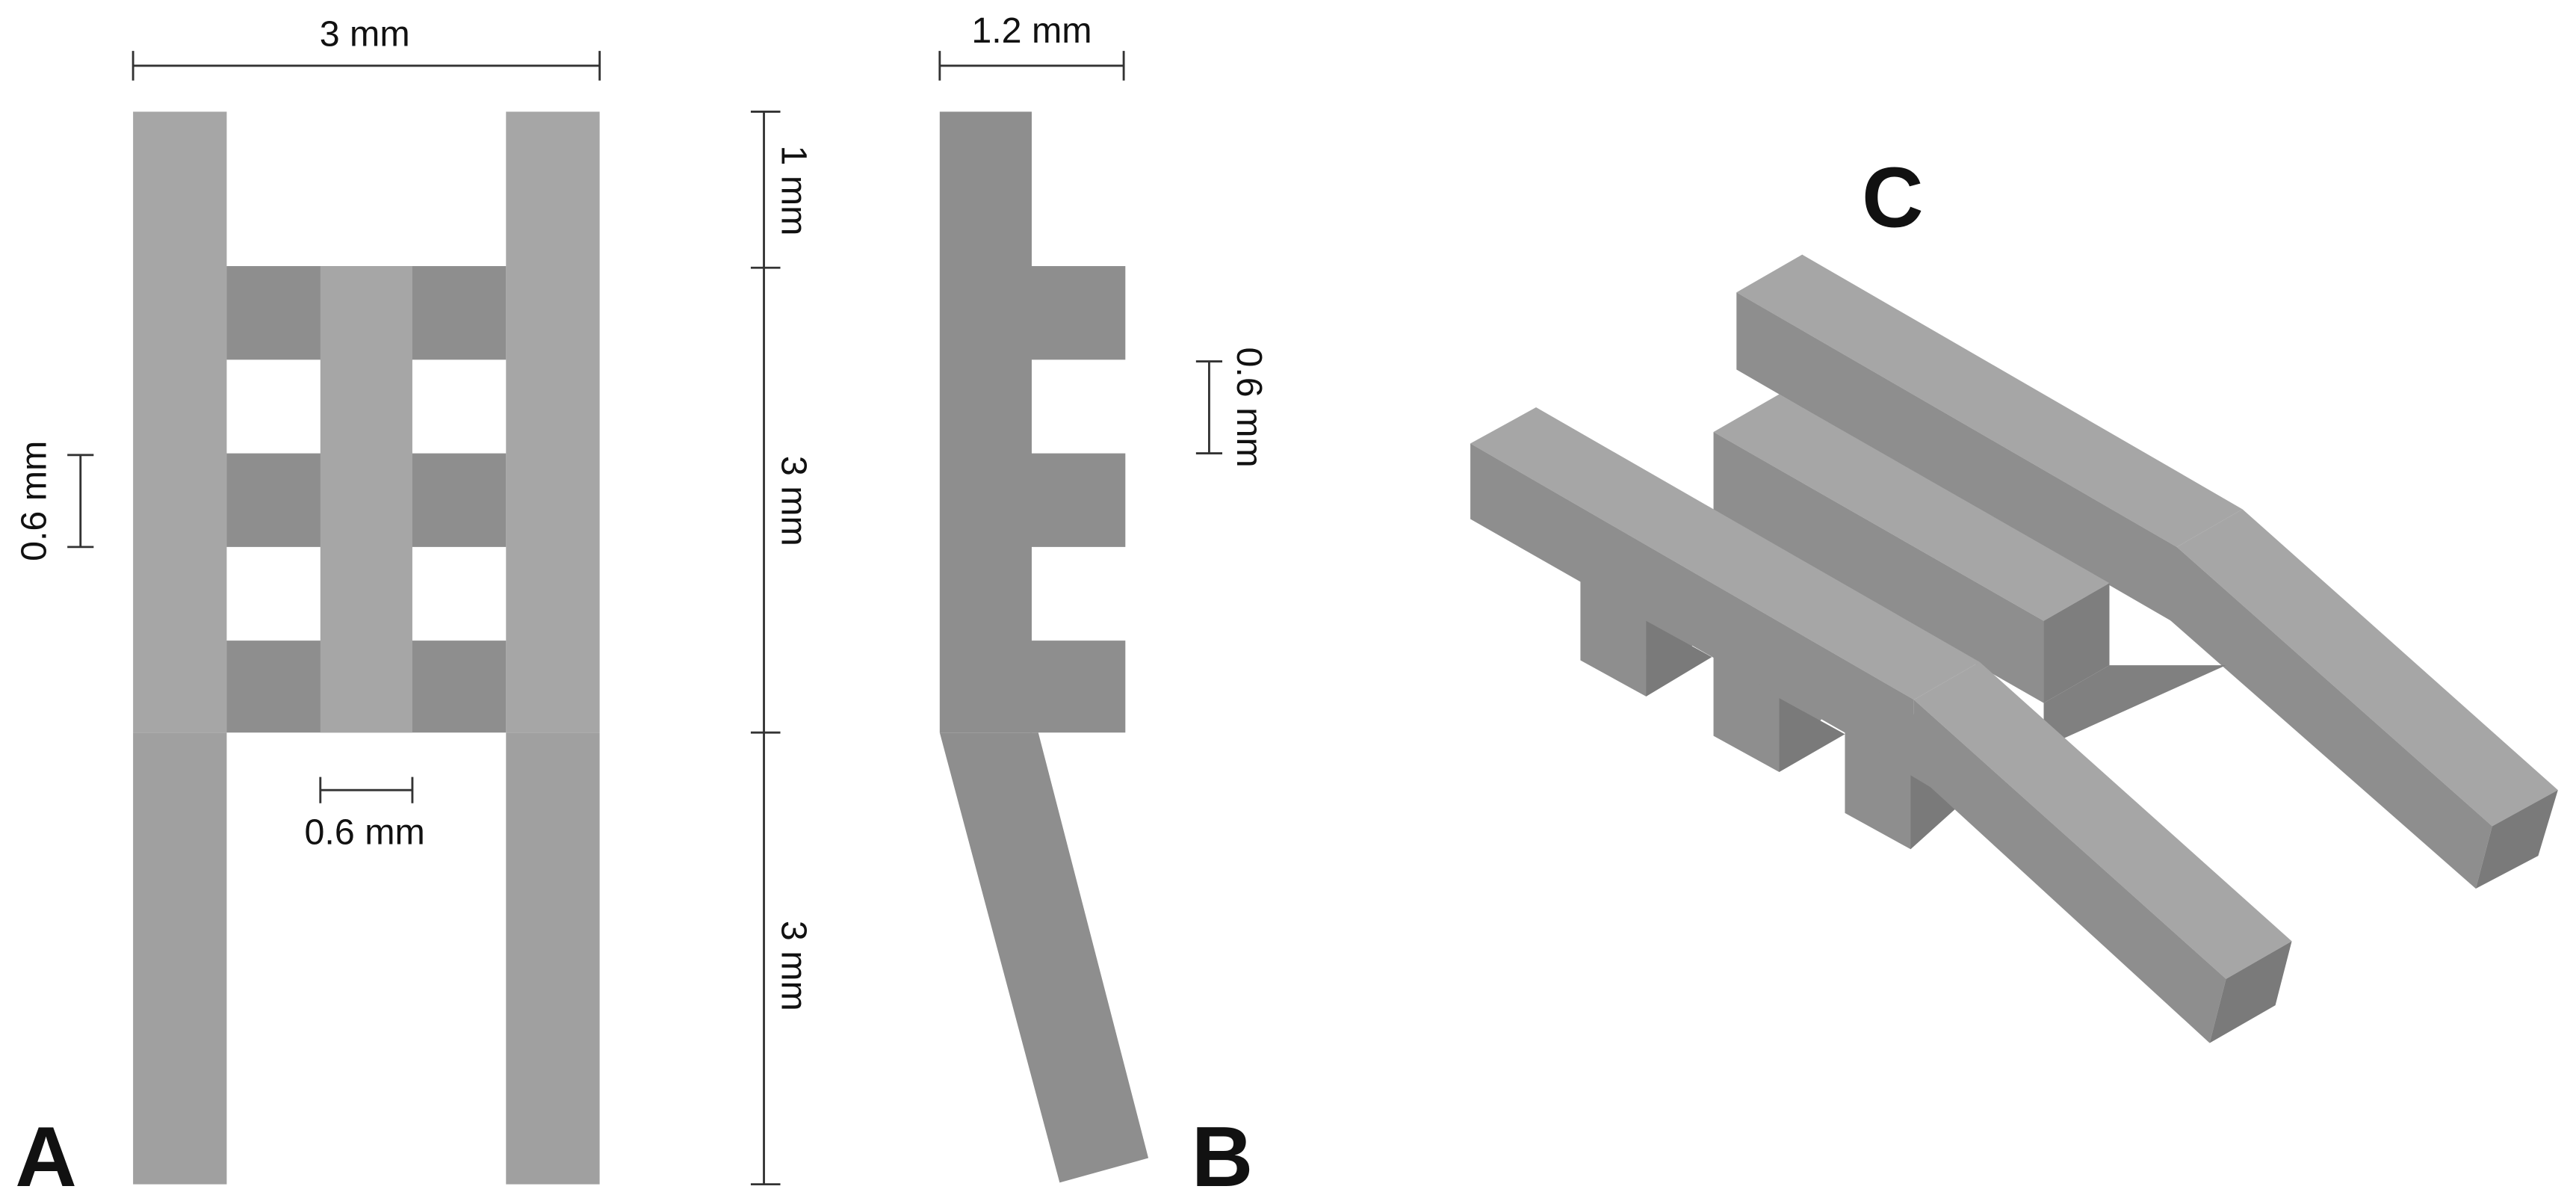 This screenshot has height=1204, width=2576. I want to click on panel-label: C, so click(1893, 197).